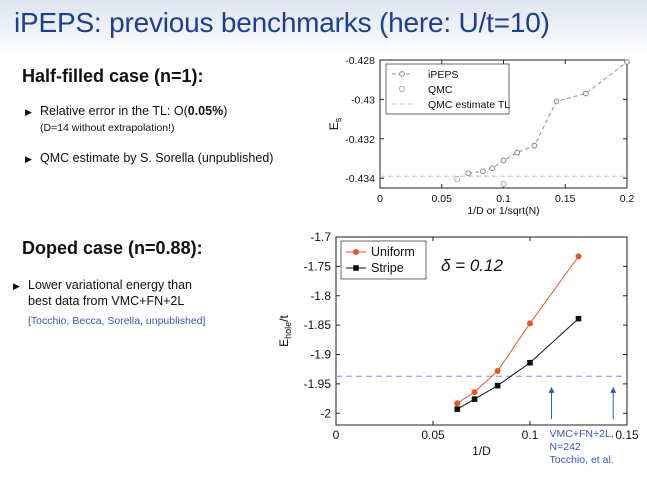 This screenshot has height=485, width=647. What do you see at coordinates (356, 252) in the screenshot?
I see `chart2-legend-uniform-marker` at bounding box center [356, 252].